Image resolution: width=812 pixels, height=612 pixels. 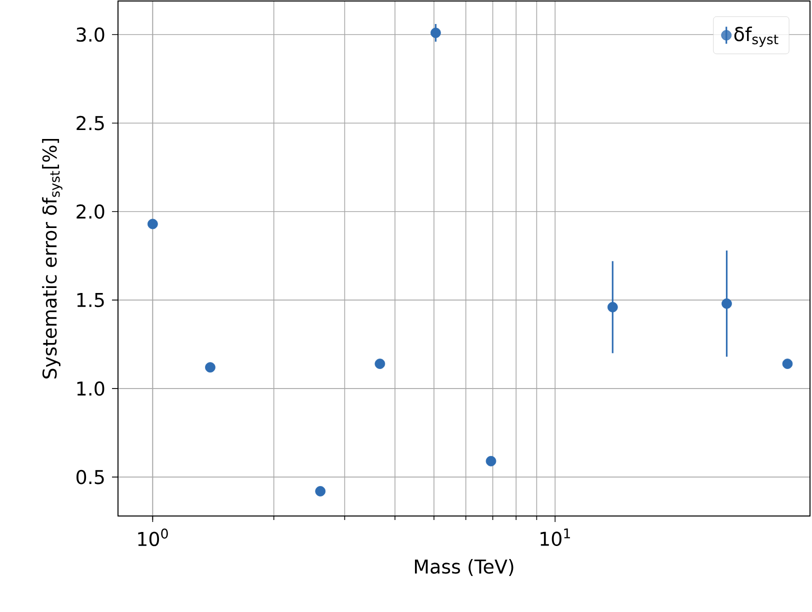 I want to click on y-tick-label: 2.0, so click(x=90, y=211).